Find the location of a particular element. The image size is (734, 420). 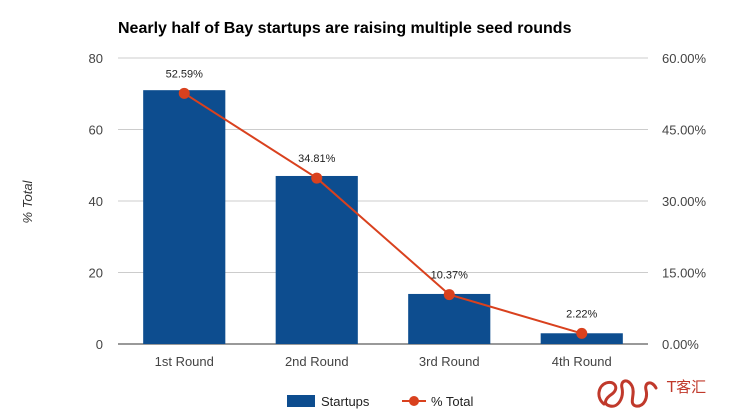

x-tick-label: 1st Round is located at coordinates (184, 361).